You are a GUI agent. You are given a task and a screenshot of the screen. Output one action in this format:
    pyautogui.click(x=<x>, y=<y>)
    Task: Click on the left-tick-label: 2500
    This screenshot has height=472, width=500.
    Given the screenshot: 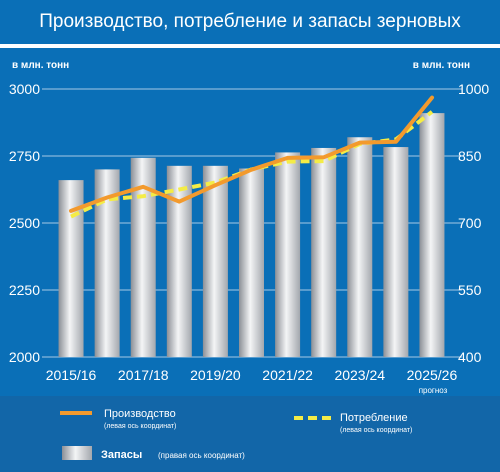 What is the action you would take?
    pyautogui.click(x=24, y=223)
    